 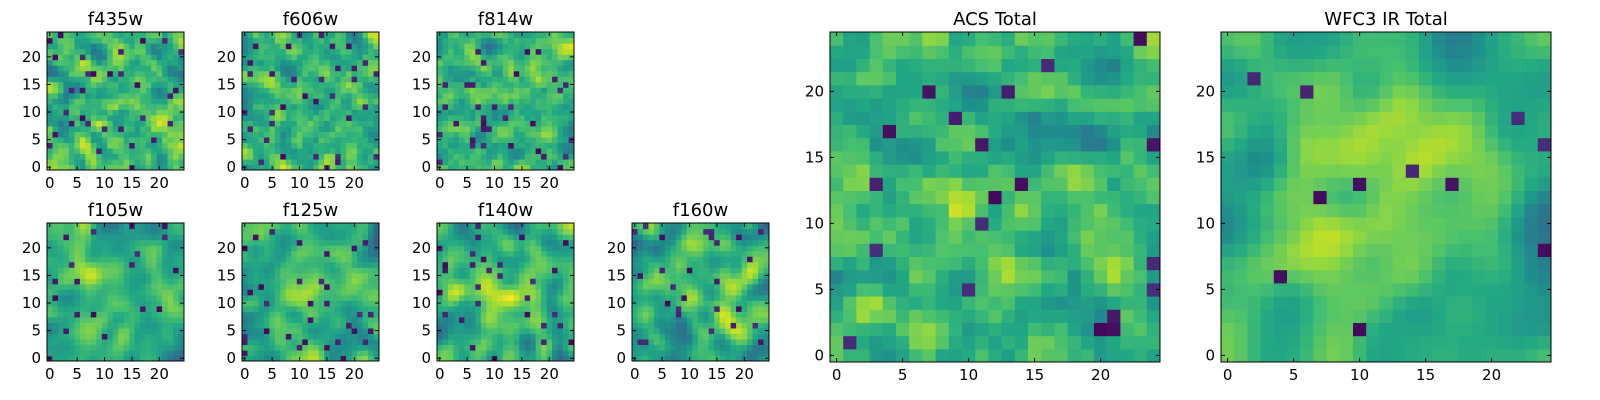 I want to click on x-tick-label: 10, so click(x=104, y=374).